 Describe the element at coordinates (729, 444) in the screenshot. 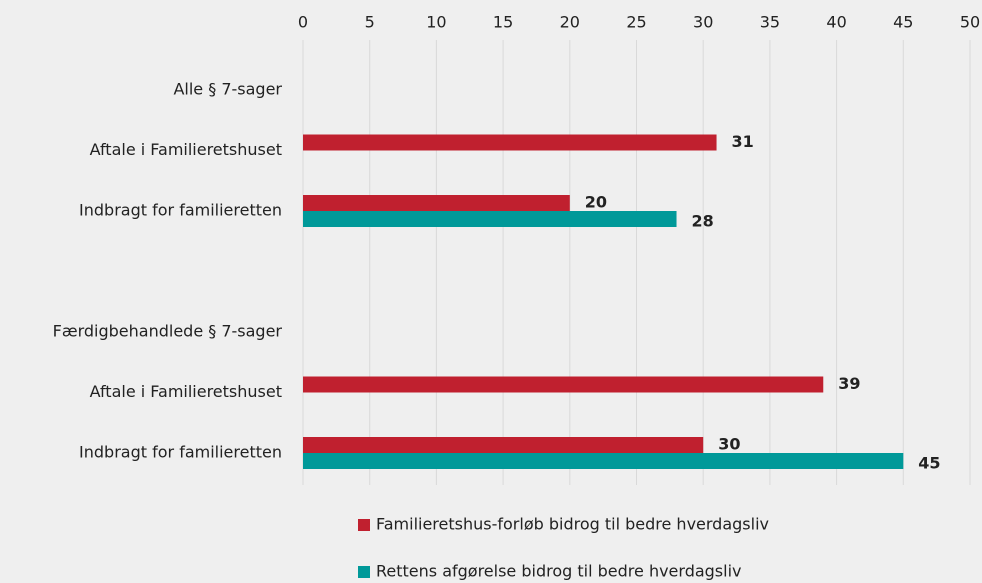

I see `value-label: 30` at that location.